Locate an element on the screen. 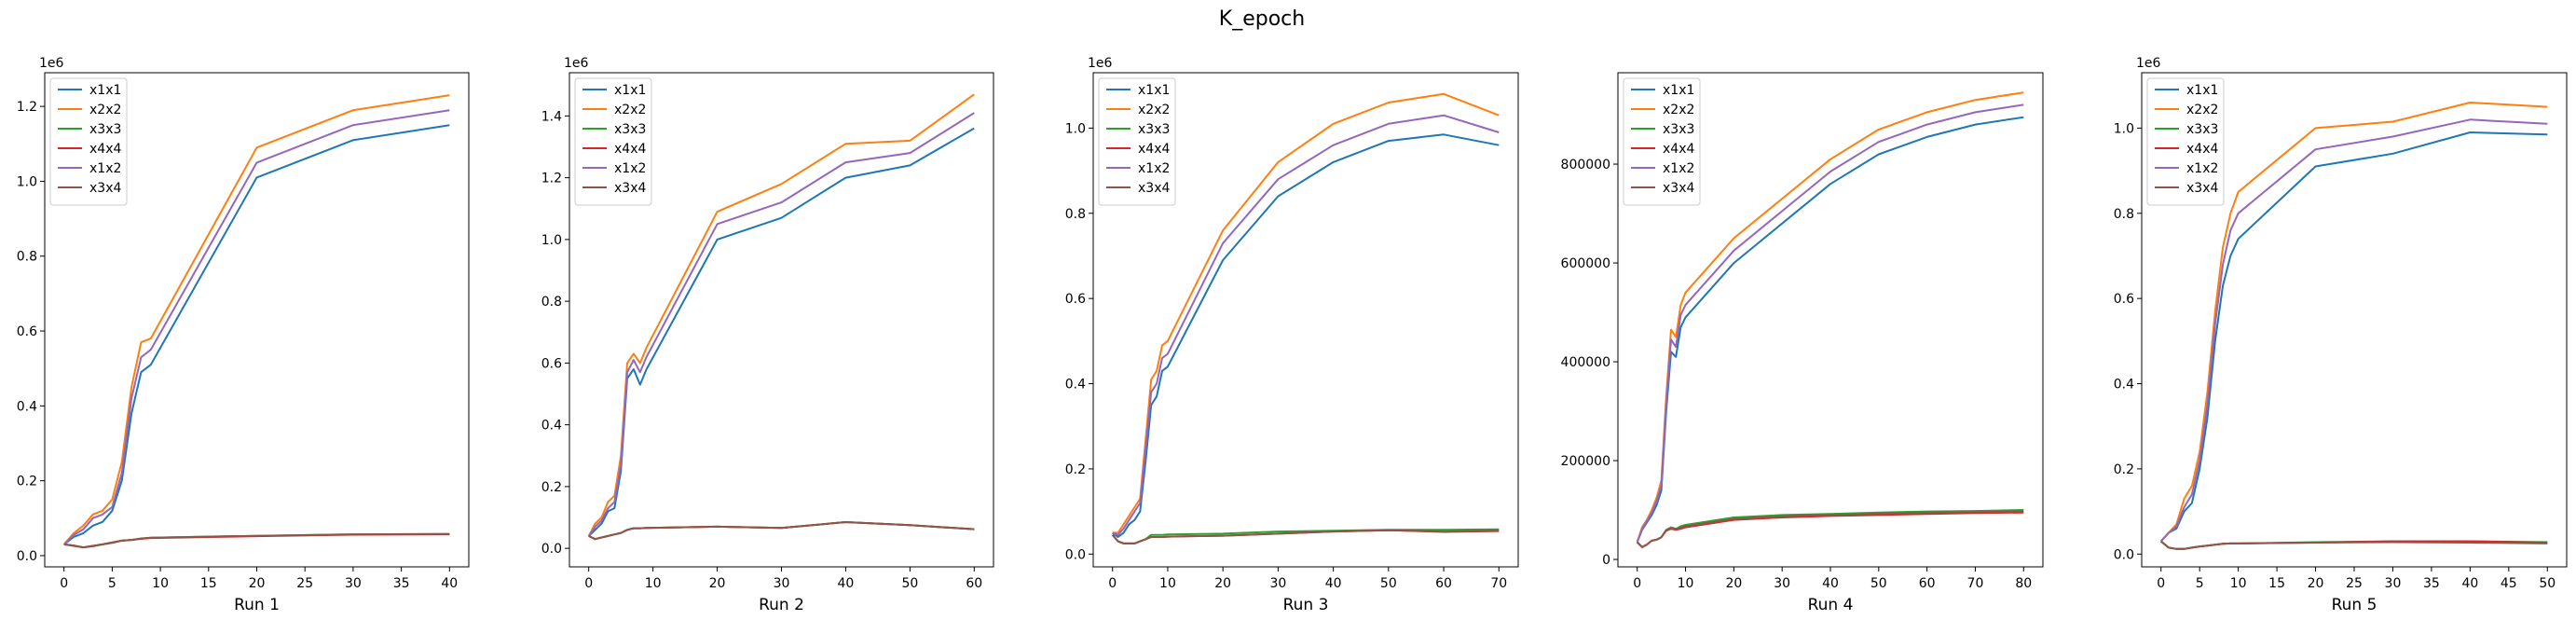 The width and height of the screenshot is (2576, 620). y-tick-label: 200000 is located at coordinates (1585, 461).